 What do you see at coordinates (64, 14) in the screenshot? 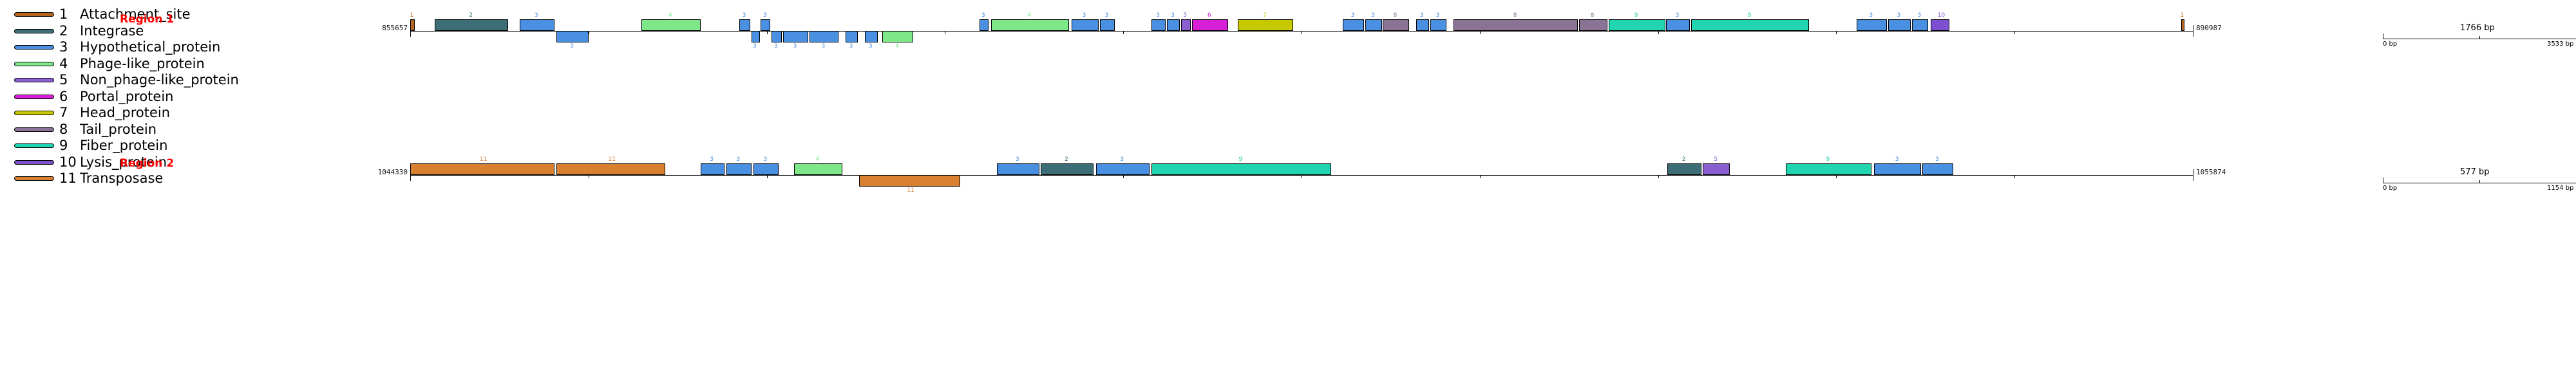
I see `legend-item-number: 1` at bounding box center [64, 14].